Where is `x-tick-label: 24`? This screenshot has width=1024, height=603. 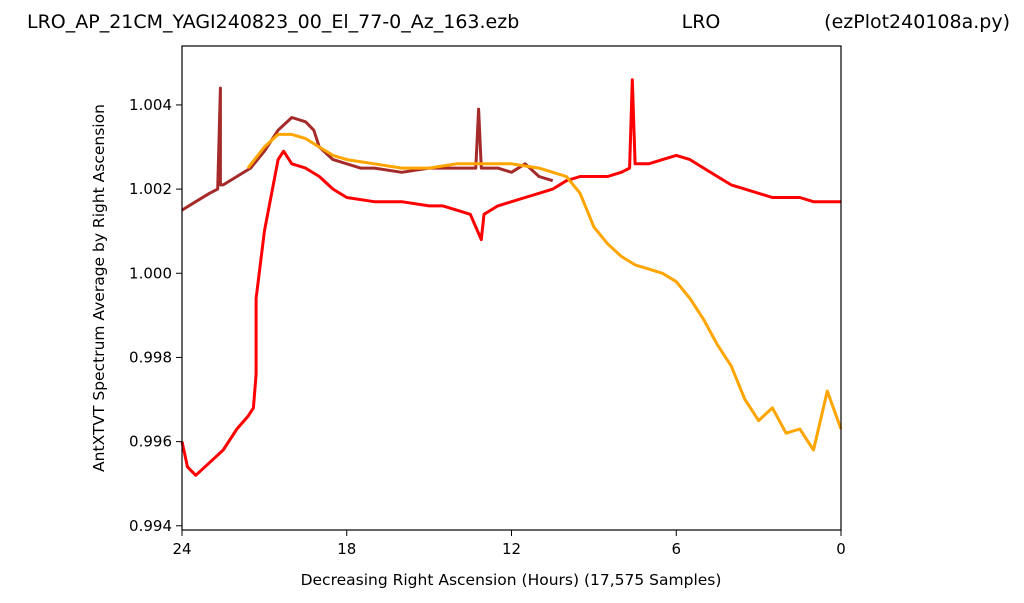 x-tick-label: 24 is located at coordinates (181, 549).